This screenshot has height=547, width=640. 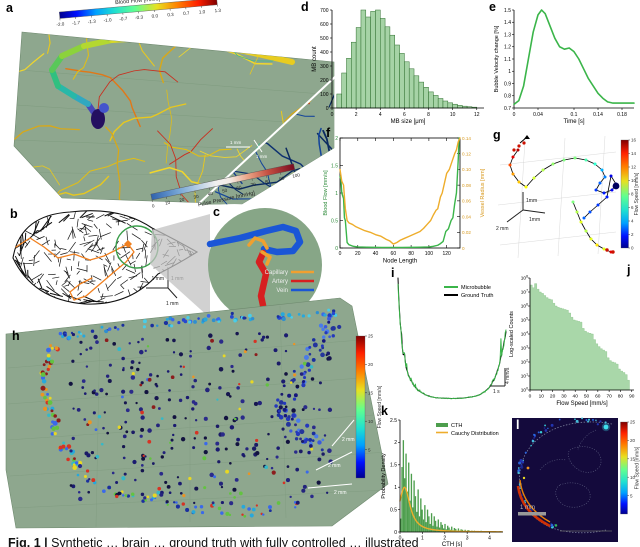 I want to click on panel-h-colorbar: 5 10 15 20 25 Flow Speed [mm/s], so click(x=369, y=406).